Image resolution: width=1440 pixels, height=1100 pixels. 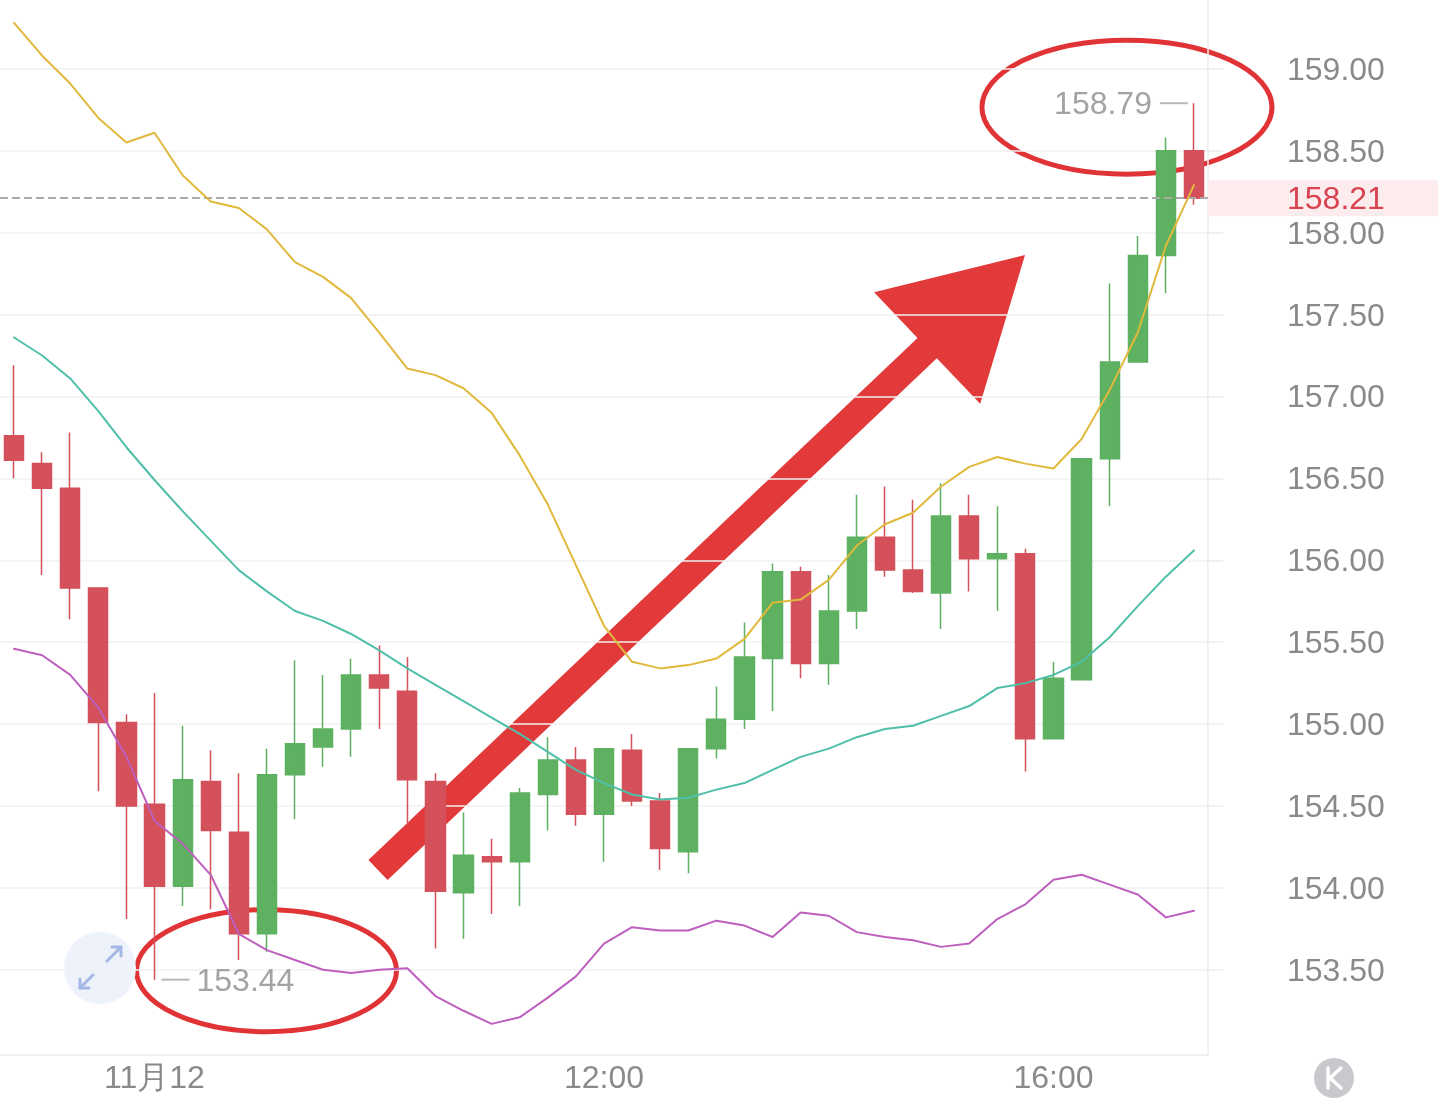 What do you see at coordinates (1336, 724) in the screenshot?
I see `y-tick-label: 155.00` at bounding box center [1336, 724].